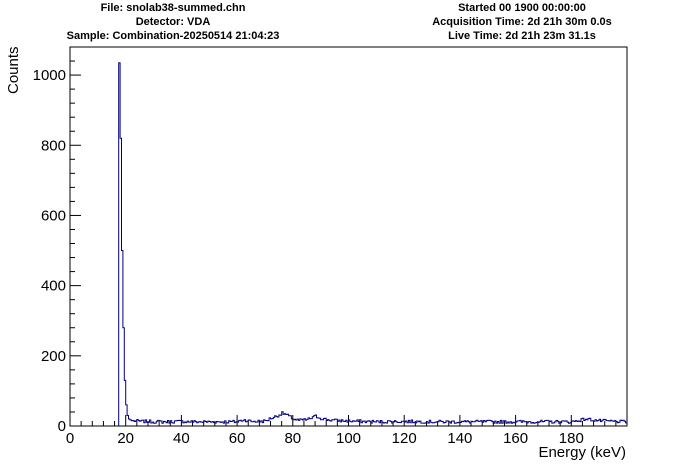 Image resolution: width=696 pixels, height=472 pixels. What do you see at coordinates (125, 438) in the screenshot?
I see `x-tick-label: 20` at bounding box center [125, 438].